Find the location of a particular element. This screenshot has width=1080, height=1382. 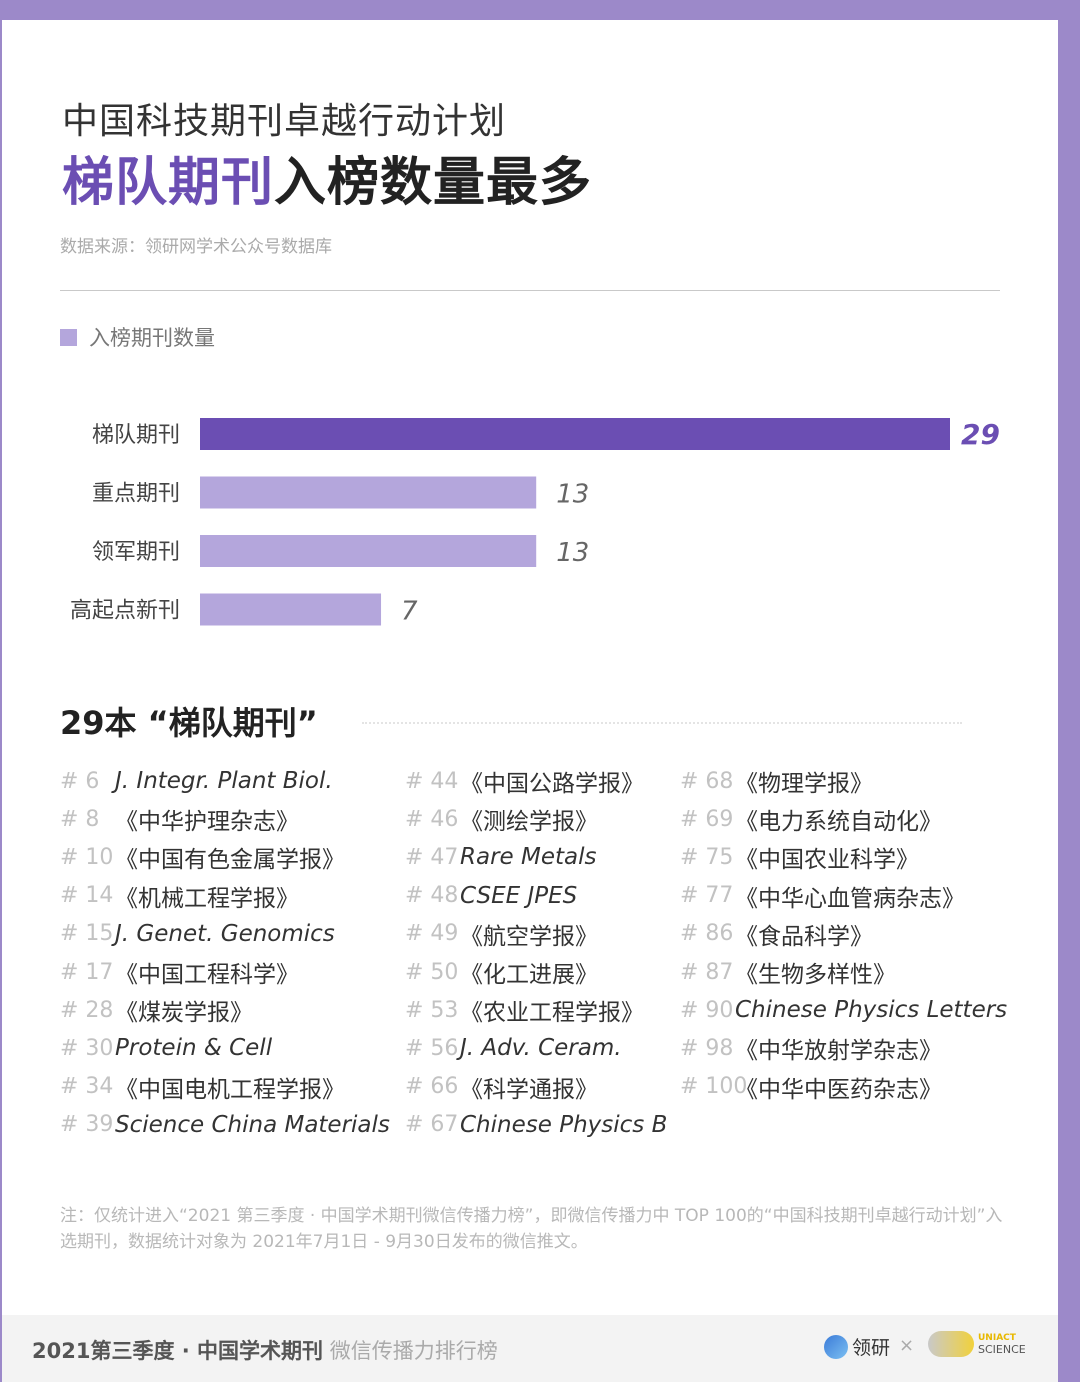

journal-rank: # 68 is located at coordinates (707, 781).